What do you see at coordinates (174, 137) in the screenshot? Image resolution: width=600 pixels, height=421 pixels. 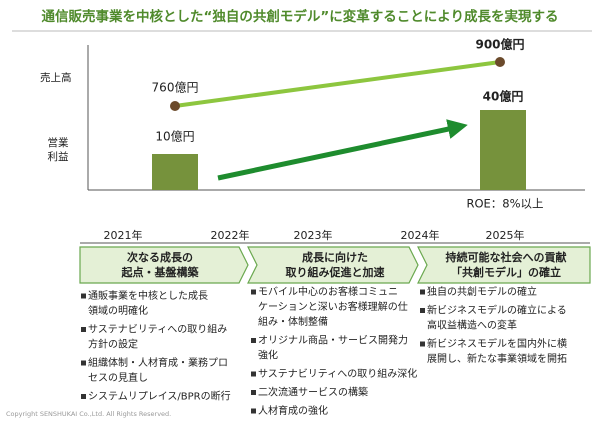 I see `profit-start: 10億円` at bounding box center [174, 137].